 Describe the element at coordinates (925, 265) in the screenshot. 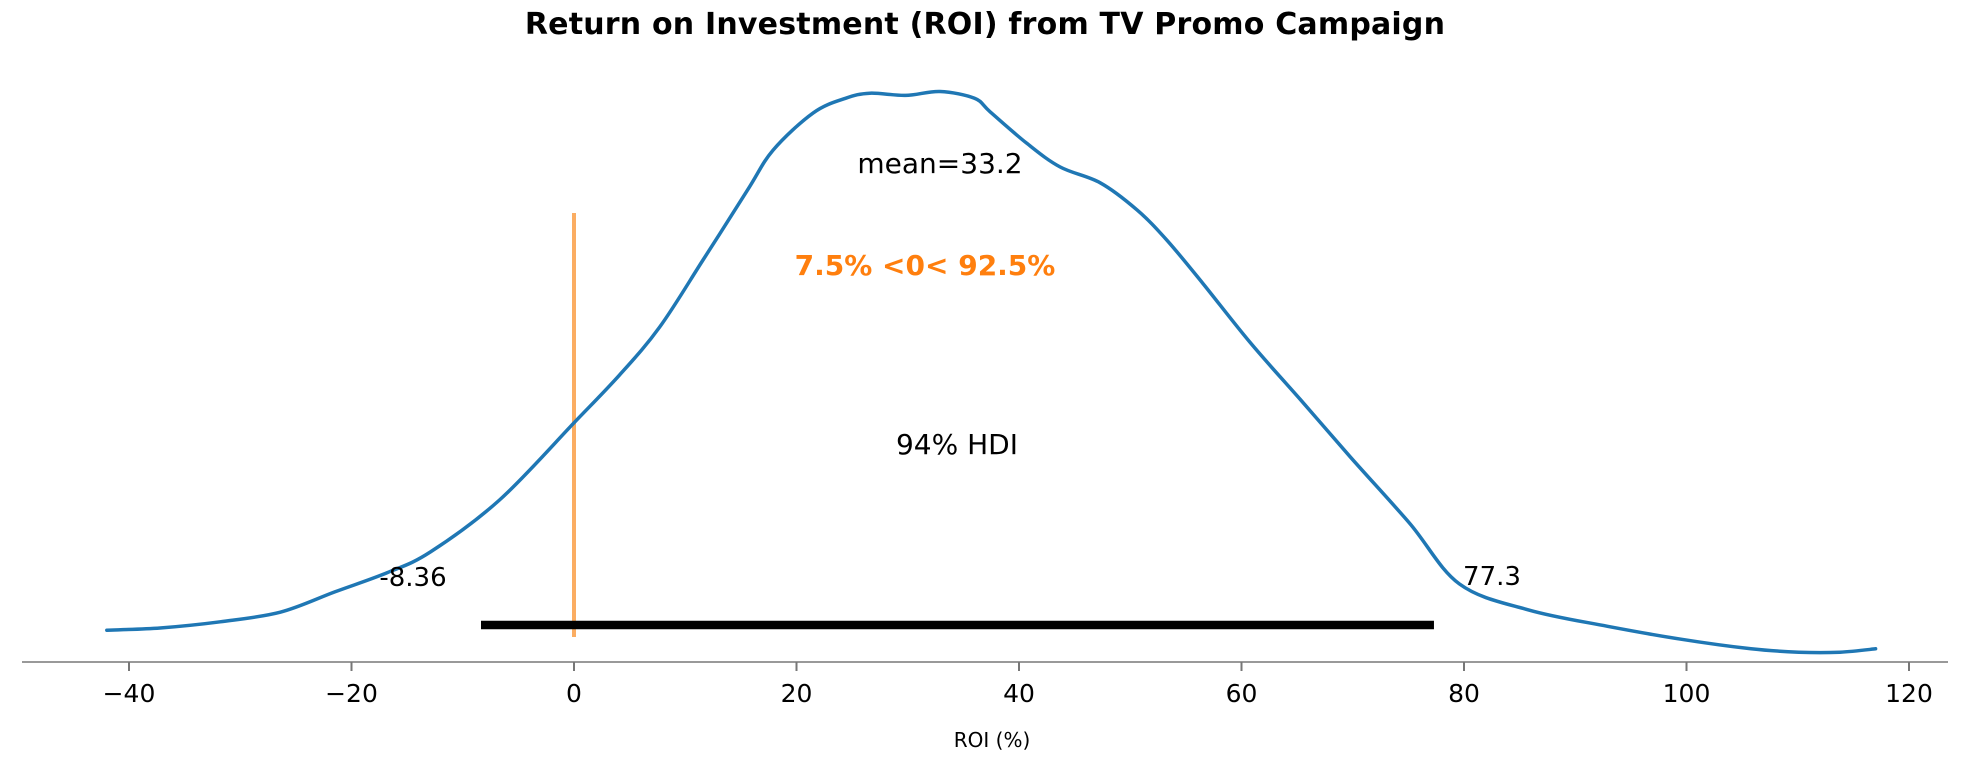

I see `reference-probability-annotation: 7.5% <0< 92.5%` at that location.